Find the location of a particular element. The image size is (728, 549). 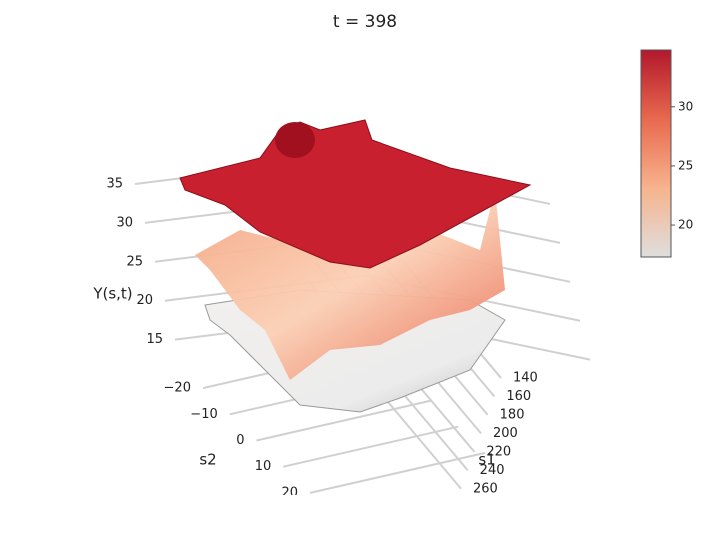

tick-label: −20 is located at coordinates (177, 388).